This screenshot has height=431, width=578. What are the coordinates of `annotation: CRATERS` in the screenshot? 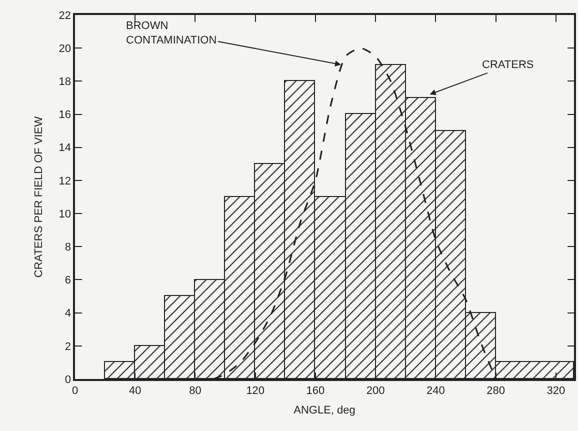 It's located at (508, 65).